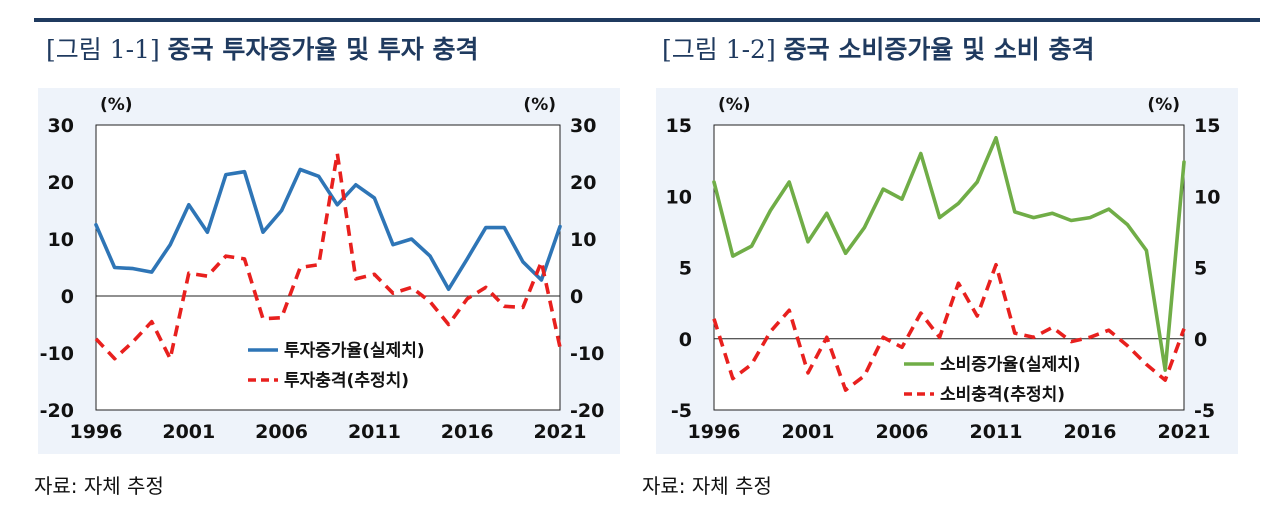 This screenshot has height=519, width=1280. Describe the element at coordinates (1204, 411) in the screenshot. I see `y-tick-label-right: -5` at that location.